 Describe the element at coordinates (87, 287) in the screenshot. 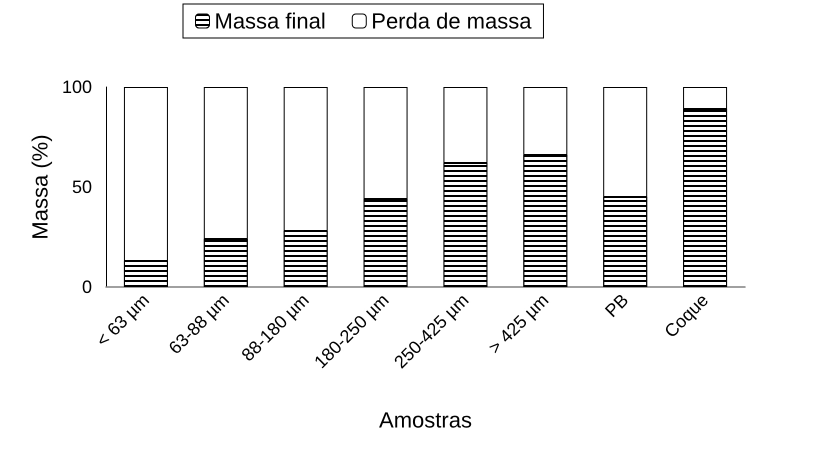

I see `y-tick-label: 0` at that location.